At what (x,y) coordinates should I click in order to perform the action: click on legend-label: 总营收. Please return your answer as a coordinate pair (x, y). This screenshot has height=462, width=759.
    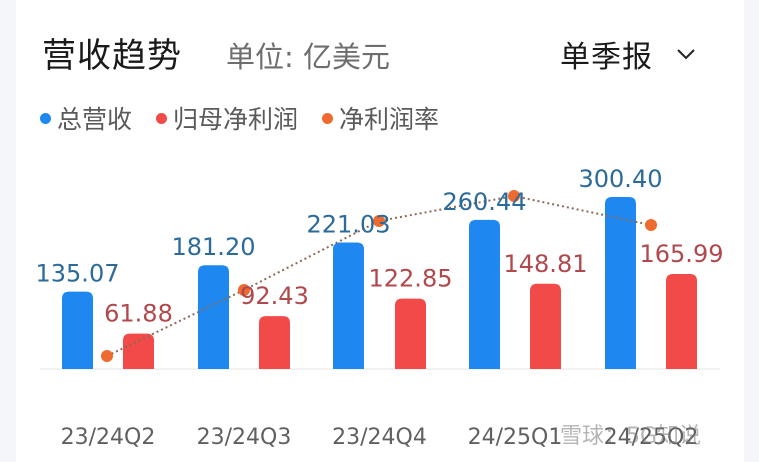
    Looking at the image, I should click on (95, 119).